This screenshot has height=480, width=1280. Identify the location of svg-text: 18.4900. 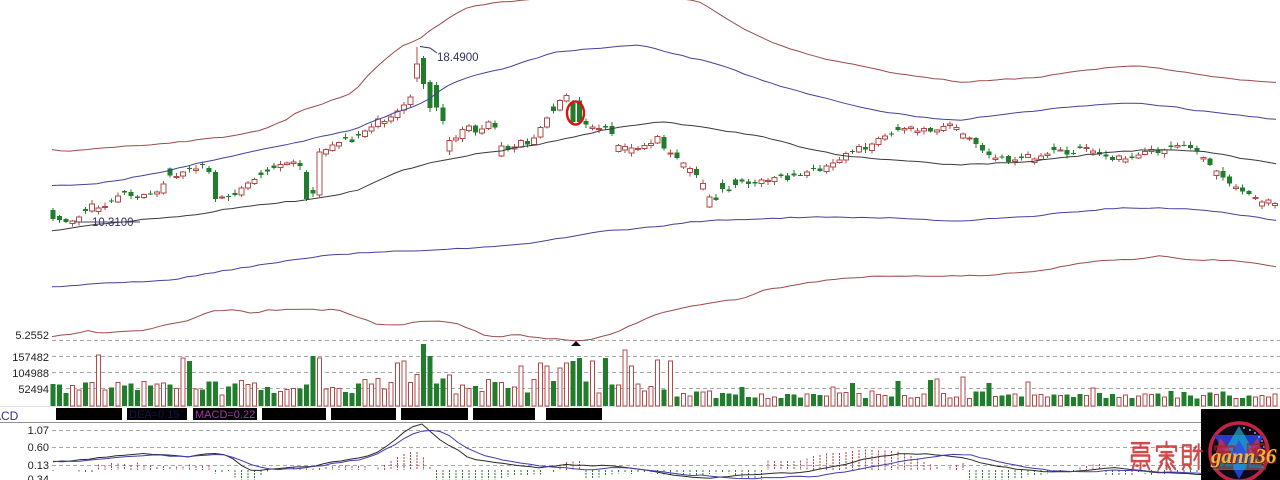
(458, 58).